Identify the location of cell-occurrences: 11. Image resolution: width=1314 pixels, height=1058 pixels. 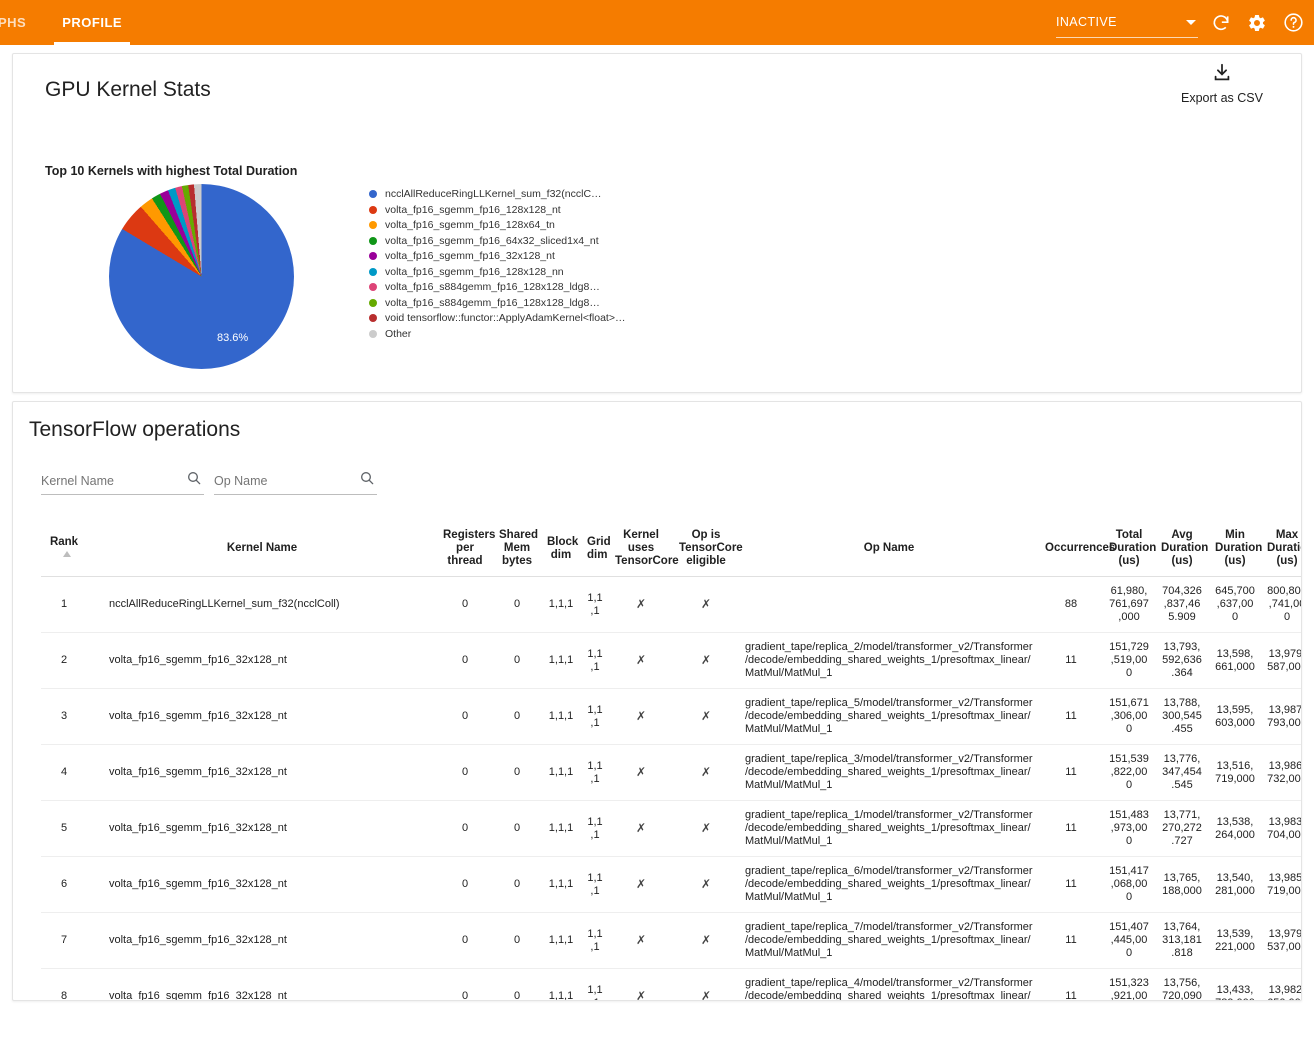
(1071, 940).